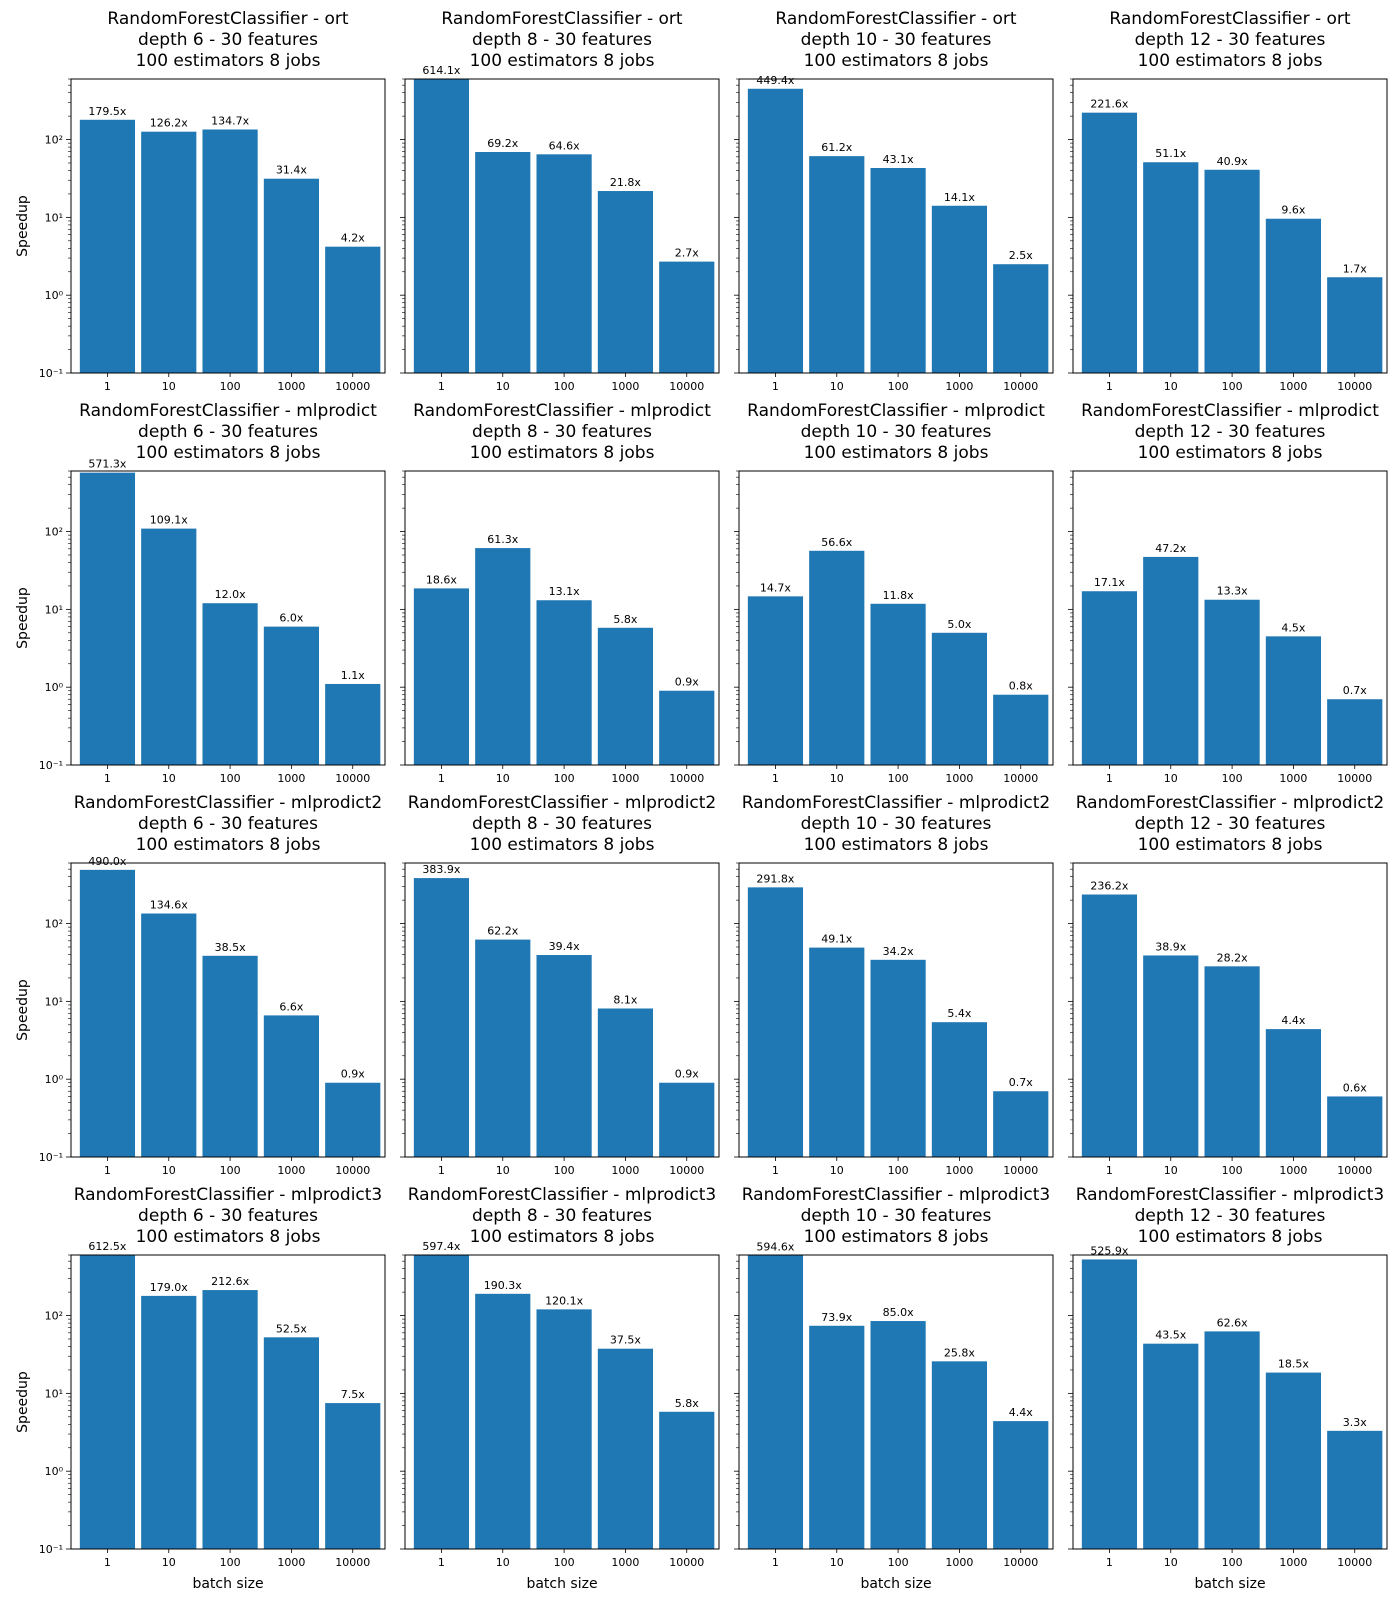  Describe the element at coordinates (562, 411) in the screenshot. I see `subplot-title-line: RandomForestClassifier - mlprodict` at that location.